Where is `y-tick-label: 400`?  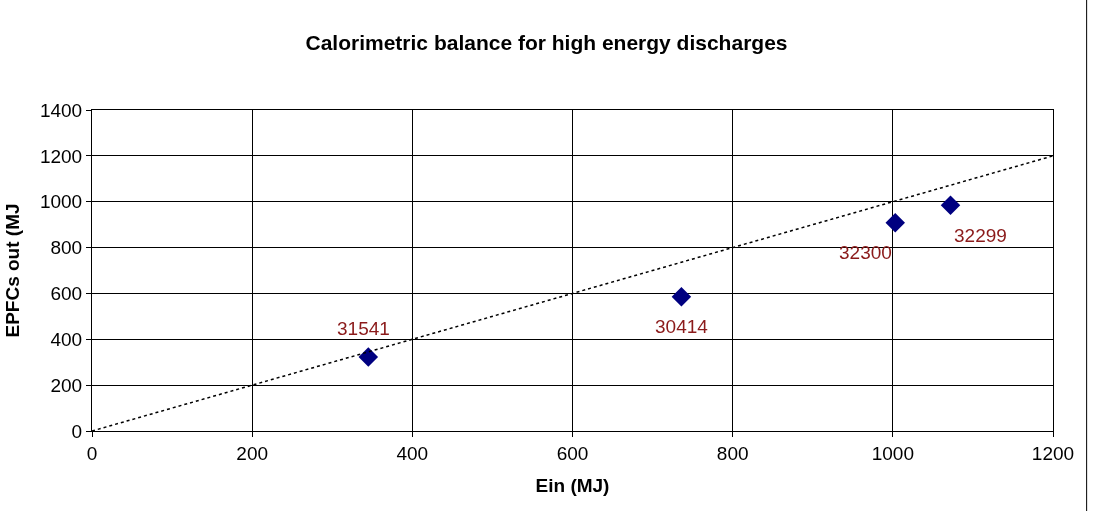 y-tick-label: 400 is located at coordinates (66, 339).